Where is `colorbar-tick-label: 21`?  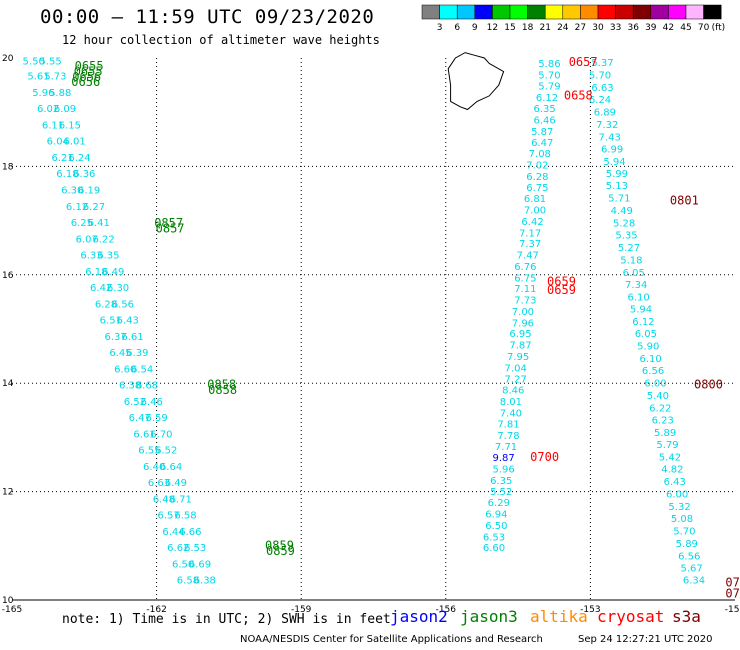
colorbar-tick-label: 21 is located at coordinates (544, 28).